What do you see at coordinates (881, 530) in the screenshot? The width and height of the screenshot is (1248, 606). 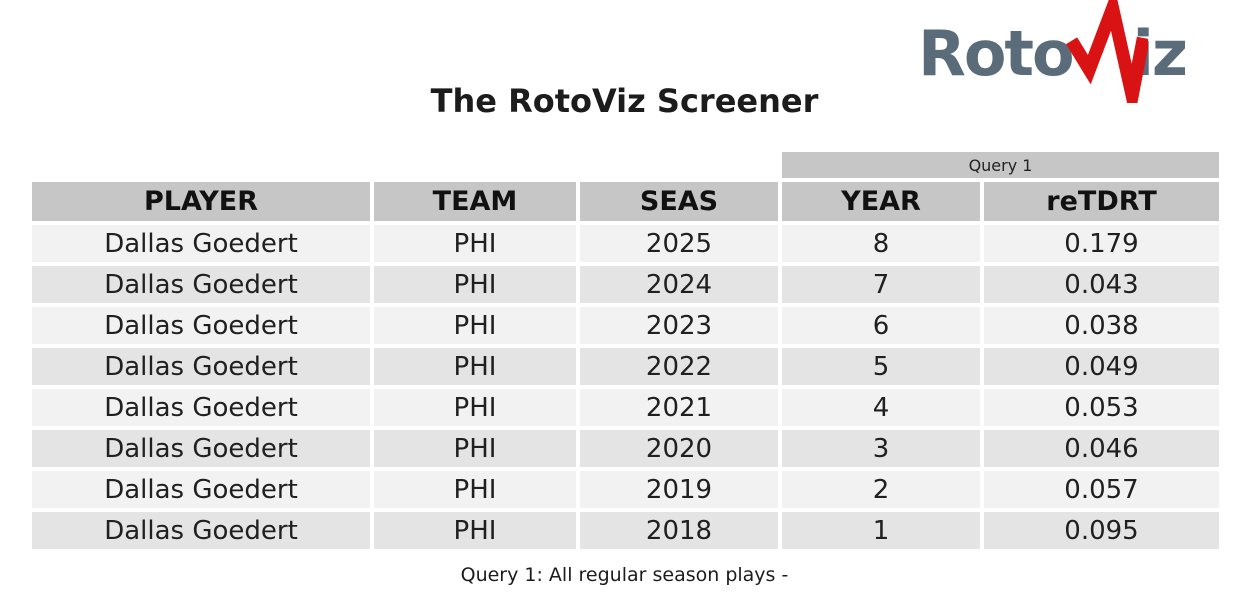 I see `table-cell: 1` at bounding box center [881, 530].